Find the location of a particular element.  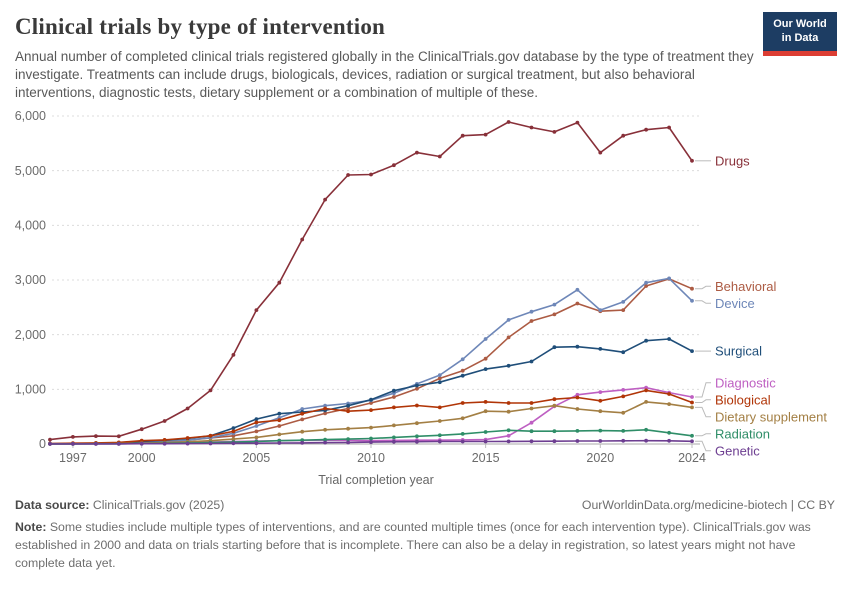

legend-connector-dietary-supplement is located at coordinates (703, 412).